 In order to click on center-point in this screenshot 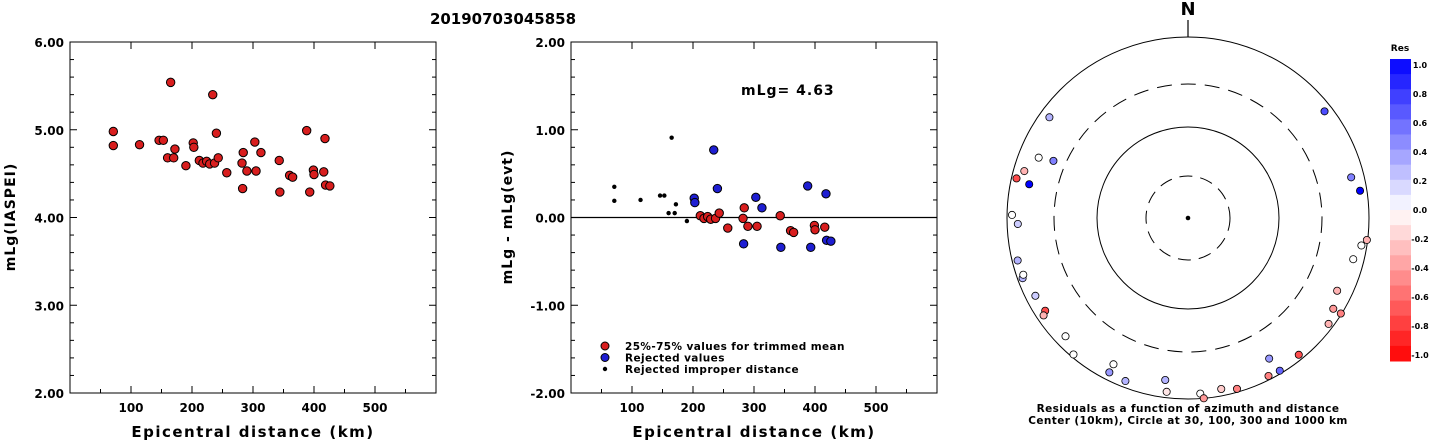, I will do `click(1188, 218)`.